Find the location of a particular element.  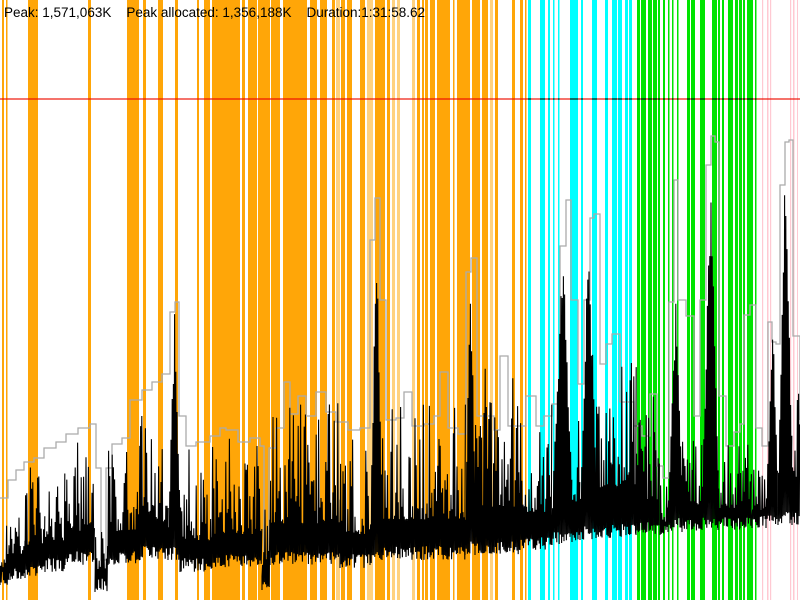

peak-stat: Peak: 1,571,063K is located at coordinates (58, 12).